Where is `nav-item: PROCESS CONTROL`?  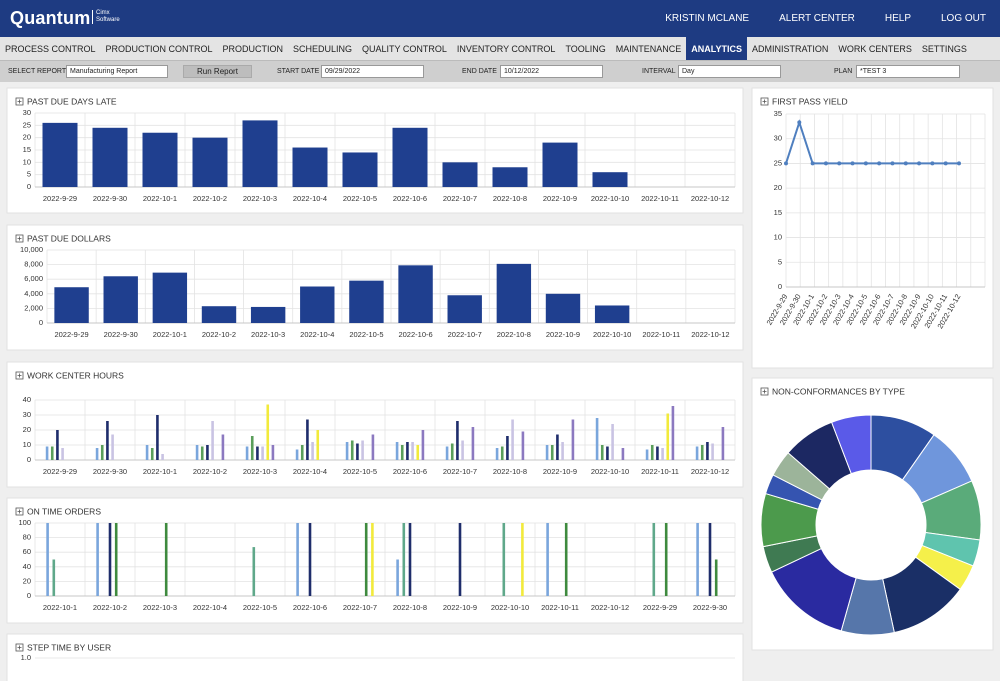
nav-item: PROCESS CONTROL is located at coordinates (50, 48).